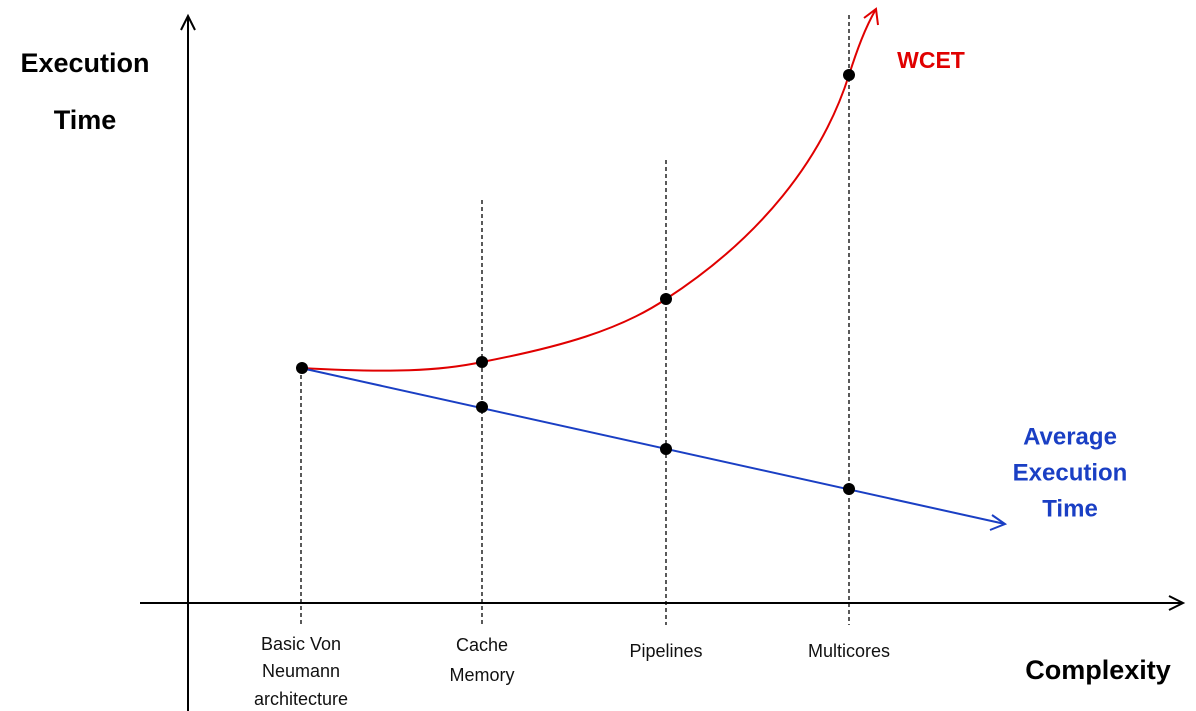 Image resolution: width=1196 pixels, height=711 pixels. Describe the element at coordinates (1098, 670) in the screenshot. I see `x-axis-label: Complexity` at that location.